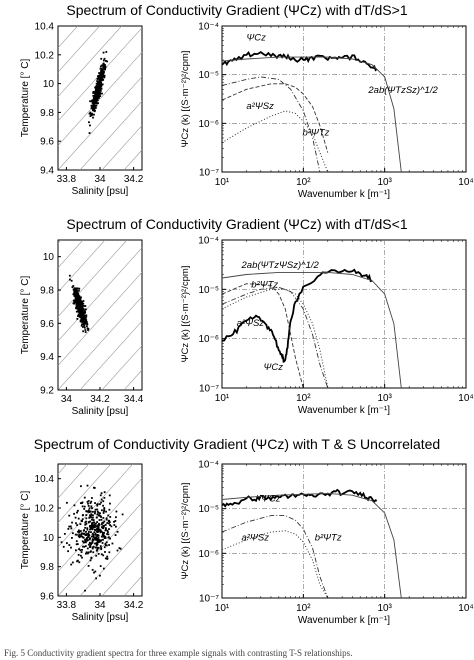 The image size is (474, 660). I want to click on series-dotted-line, so click(275, 141).